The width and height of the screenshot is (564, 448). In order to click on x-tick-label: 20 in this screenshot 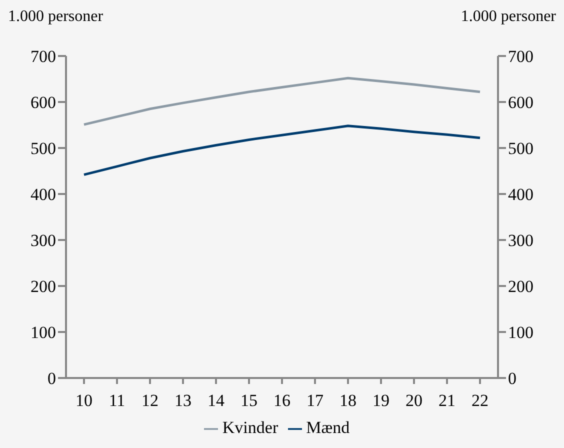, I will do `click(414, 400)`.